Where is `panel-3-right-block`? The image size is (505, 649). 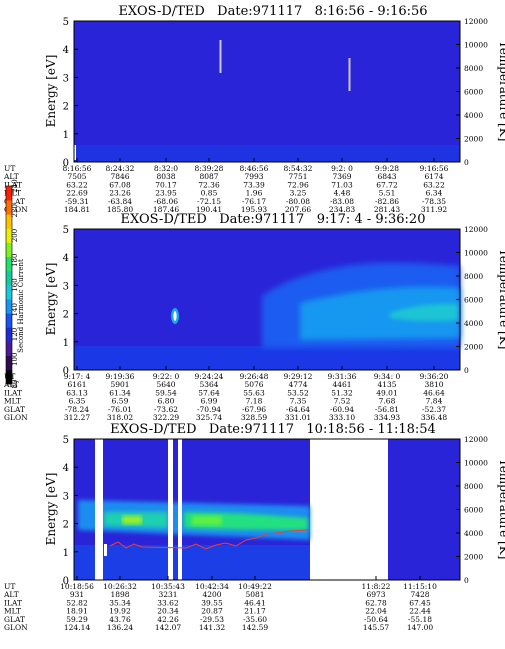 panel-3-right-block is located at coordinates (424, 509).